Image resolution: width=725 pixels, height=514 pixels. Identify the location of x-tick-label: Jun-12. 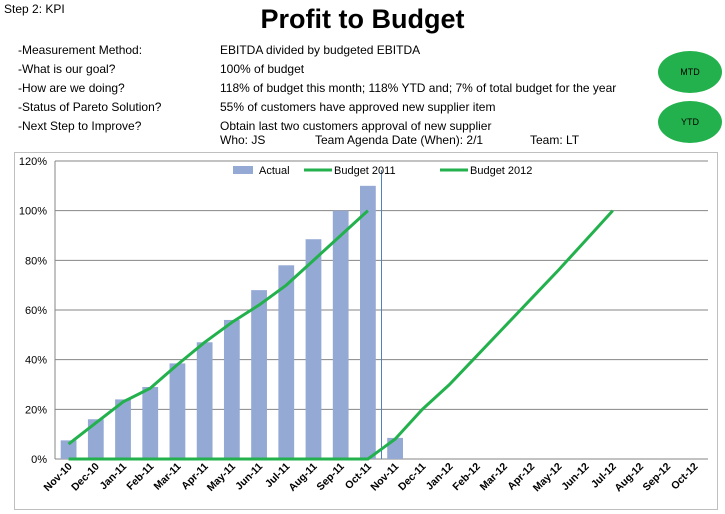
(575, 477).